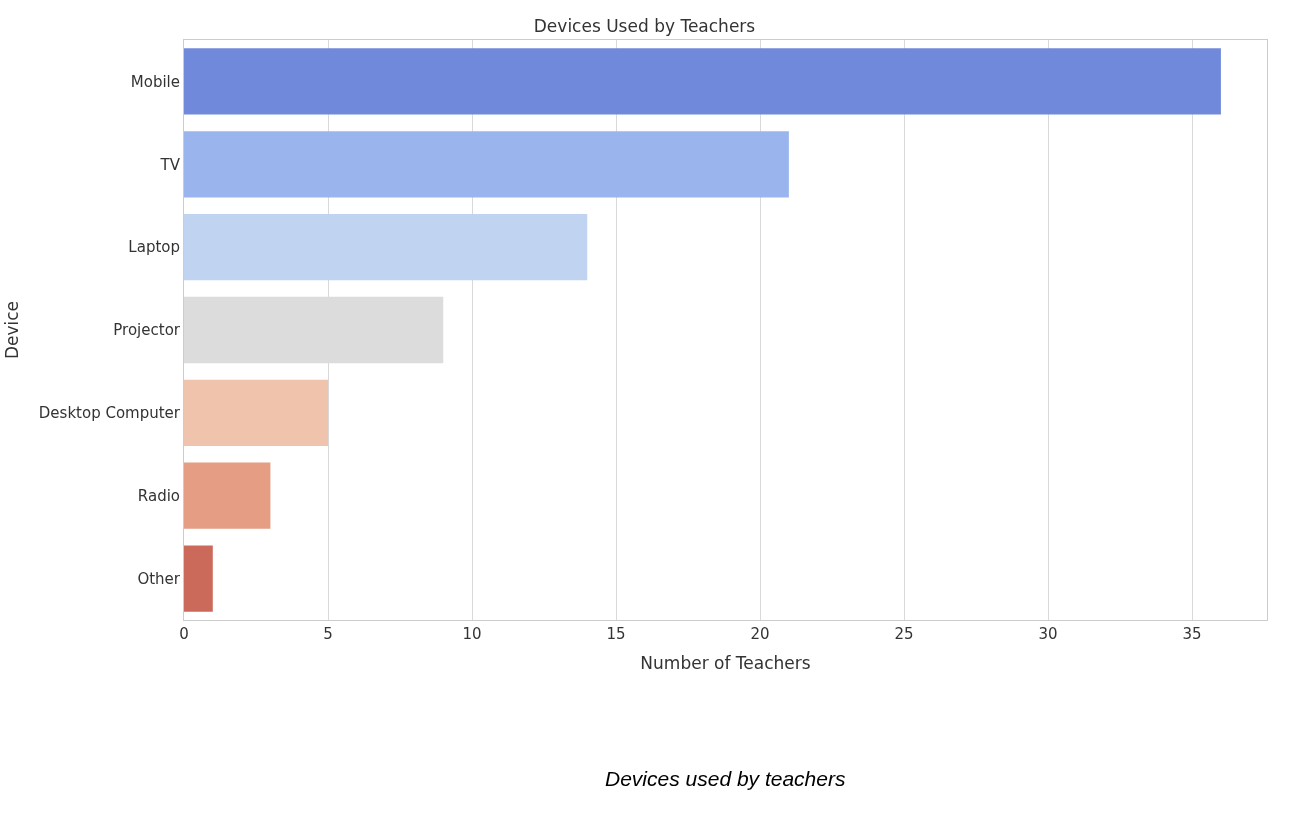 Image resolution: width=1289 pixels, height=820 pixels. What do you see at coordinates (158, 495) in the screenshot?
I see `y-tick-label: Radio` at bounding box center [158, 495].